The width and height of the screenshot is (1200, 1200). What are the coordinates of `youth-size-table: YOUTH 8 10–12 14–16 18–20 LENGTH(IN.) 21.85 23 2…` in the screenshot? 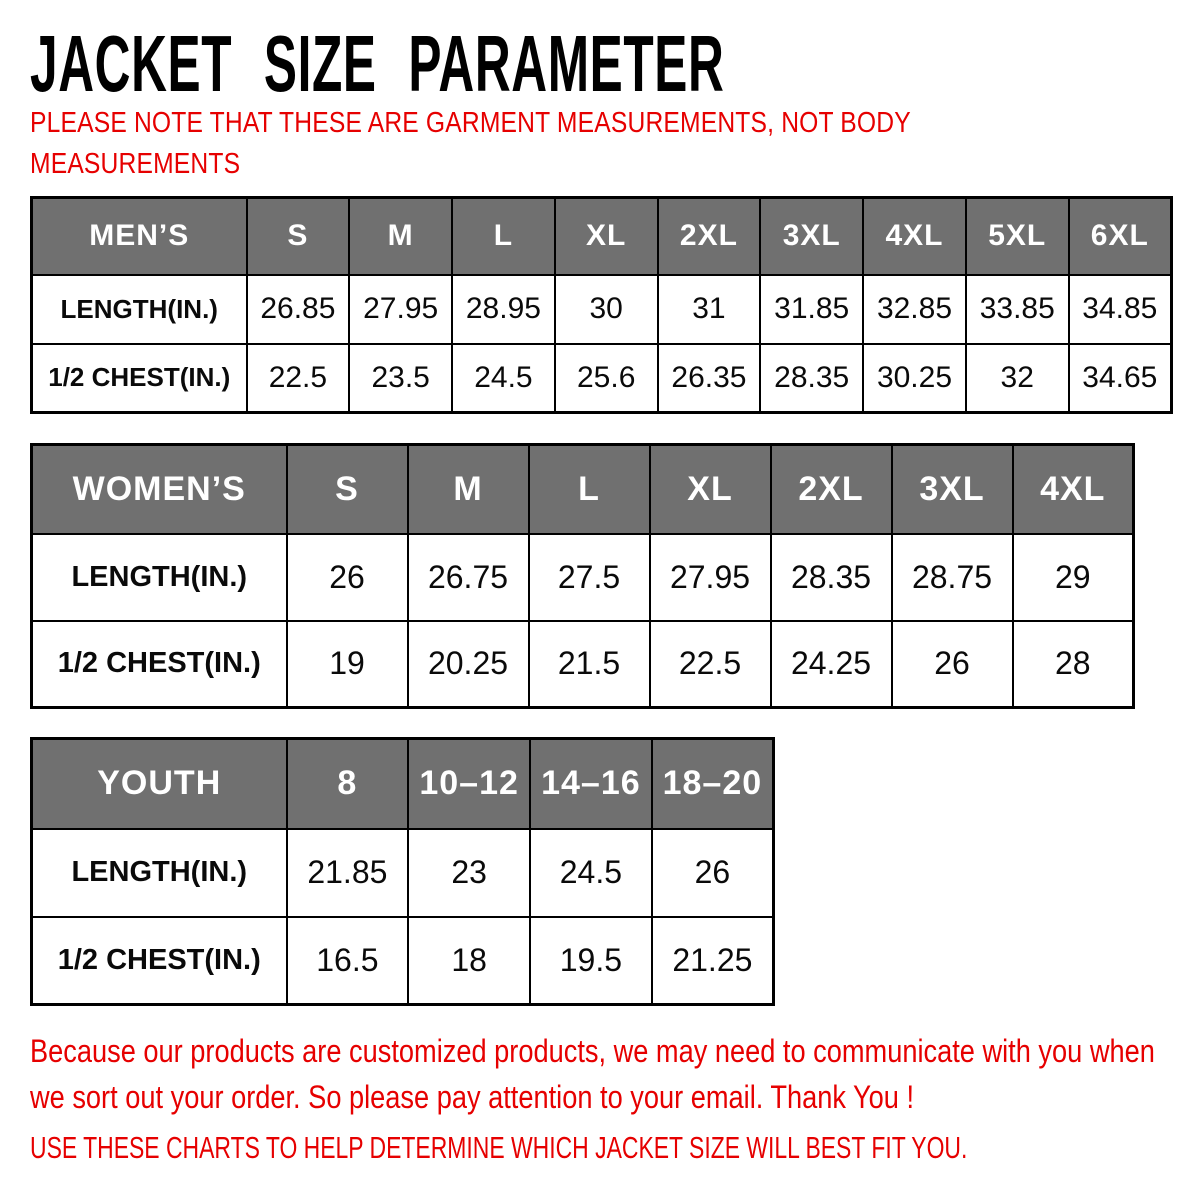 It's located at (402, 871).